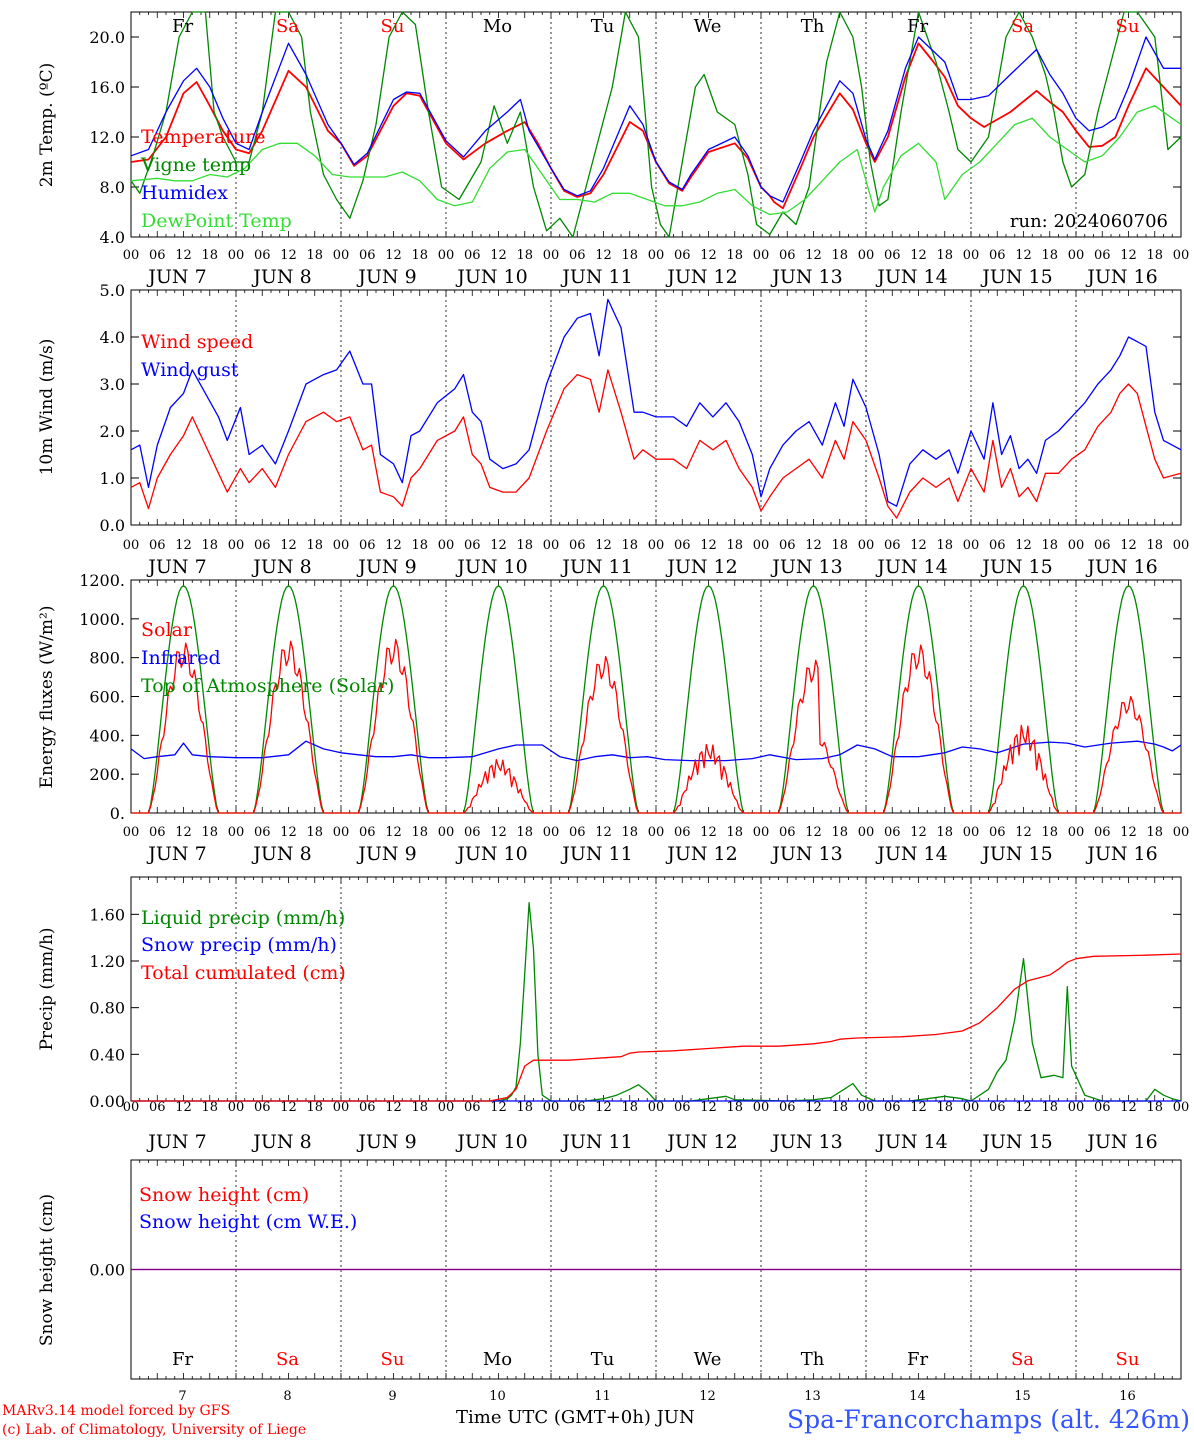 This screenshot has height=1440, width=1194. Describe the element at coordinates (708, 1359) in the screenshot. I see `weekday-label-bottom: We` at that location.